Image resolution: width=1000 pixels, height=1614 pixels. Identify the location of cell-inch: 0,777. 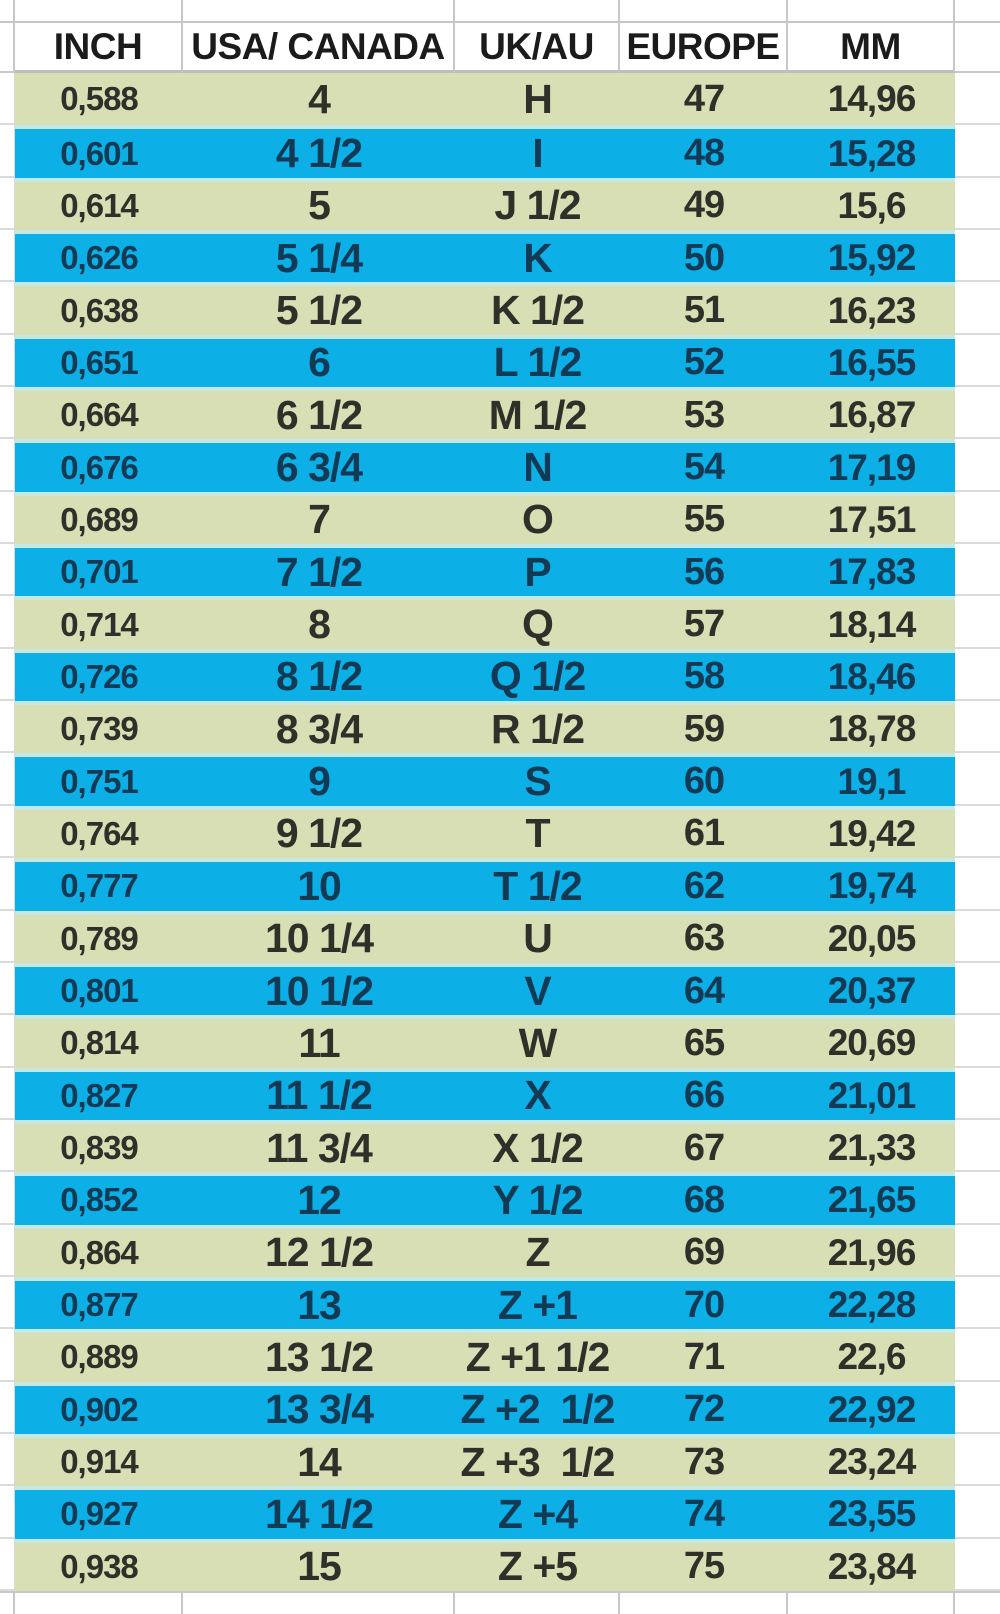
(99, 884).